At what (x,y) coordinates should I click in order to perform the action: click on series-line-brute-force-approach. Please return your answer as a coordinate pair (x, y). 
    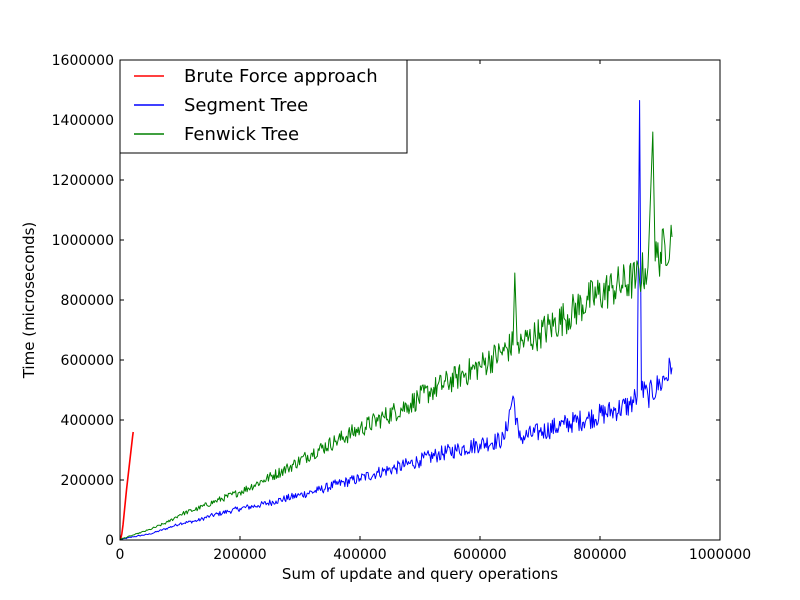
    Looking at the image, I should click on (126, 485).